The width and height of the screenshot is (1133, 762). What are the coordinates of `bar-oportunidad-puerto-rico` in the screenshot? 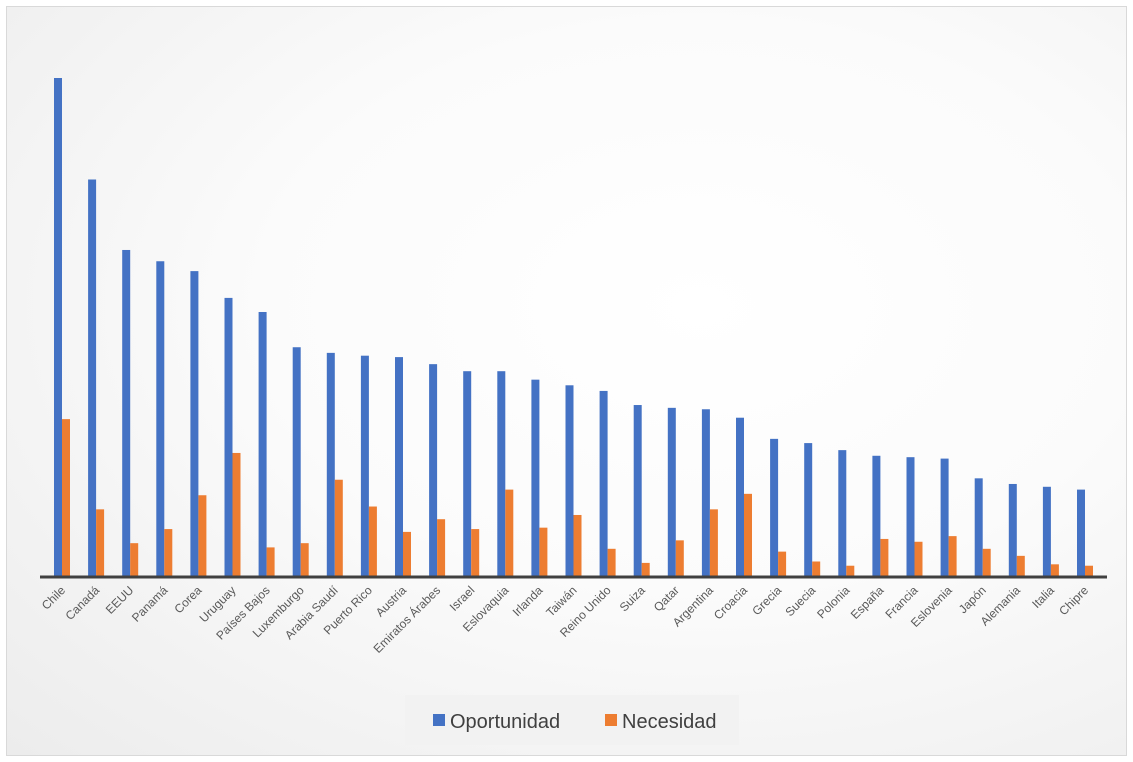 It's located at (364, 466).